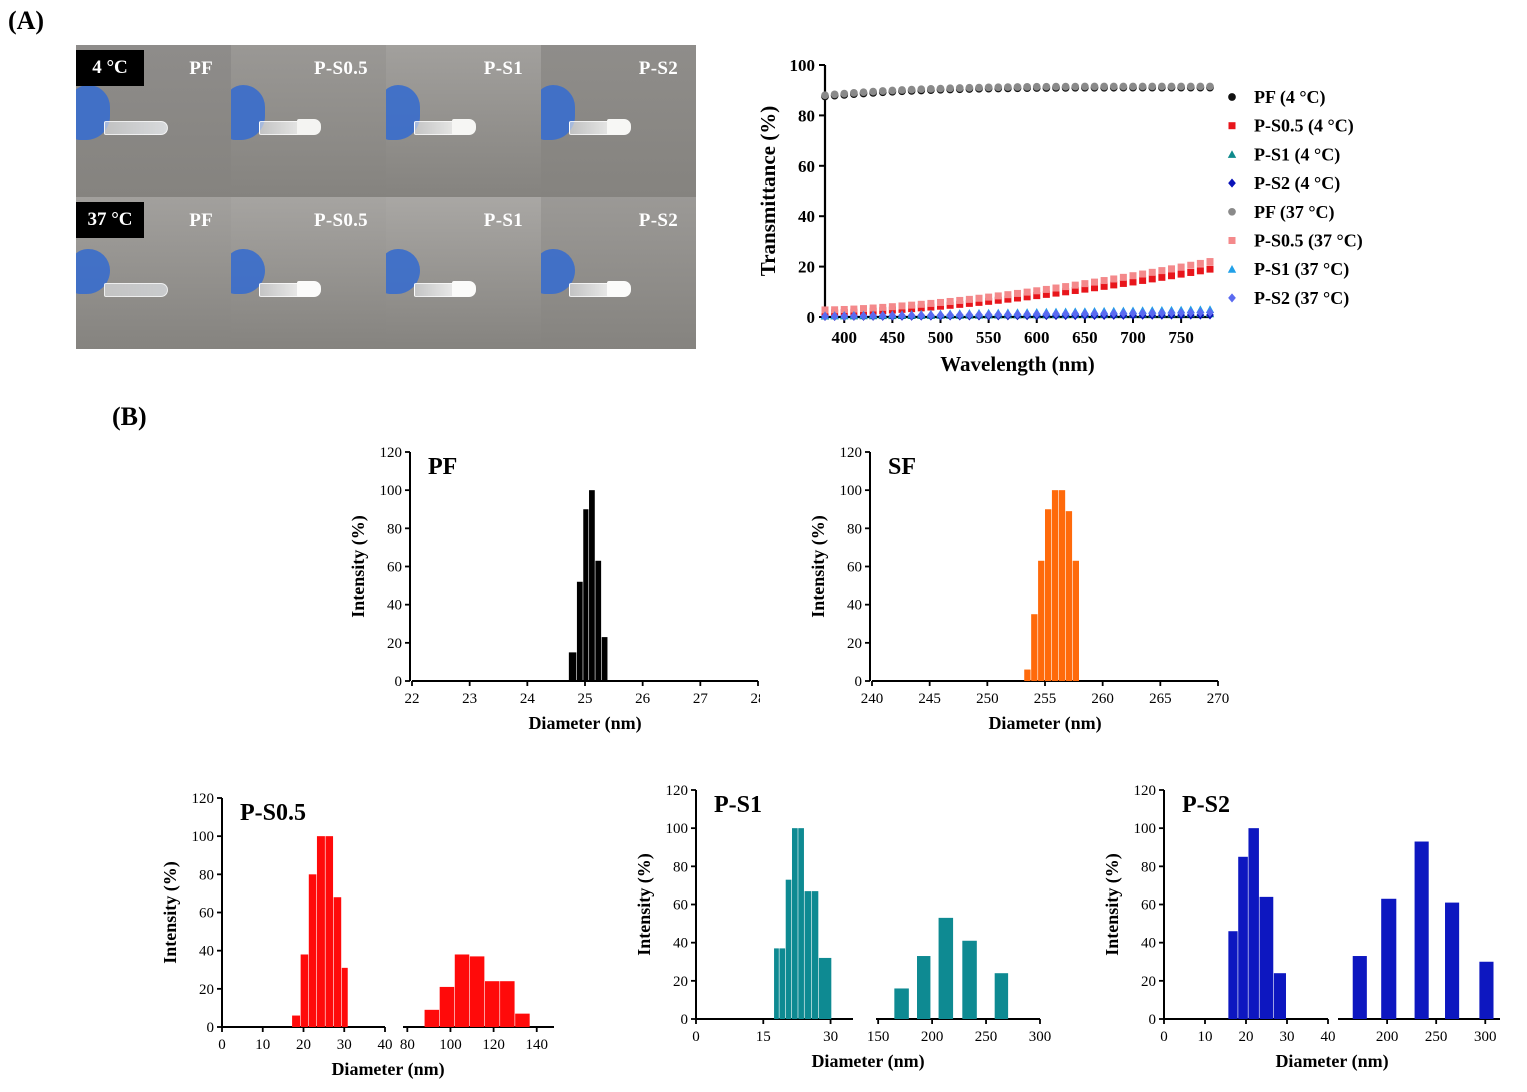 The width and height of the screenshot is (1527, 1092). I want to click on x-tick-label: 40, so click(385, 1045).